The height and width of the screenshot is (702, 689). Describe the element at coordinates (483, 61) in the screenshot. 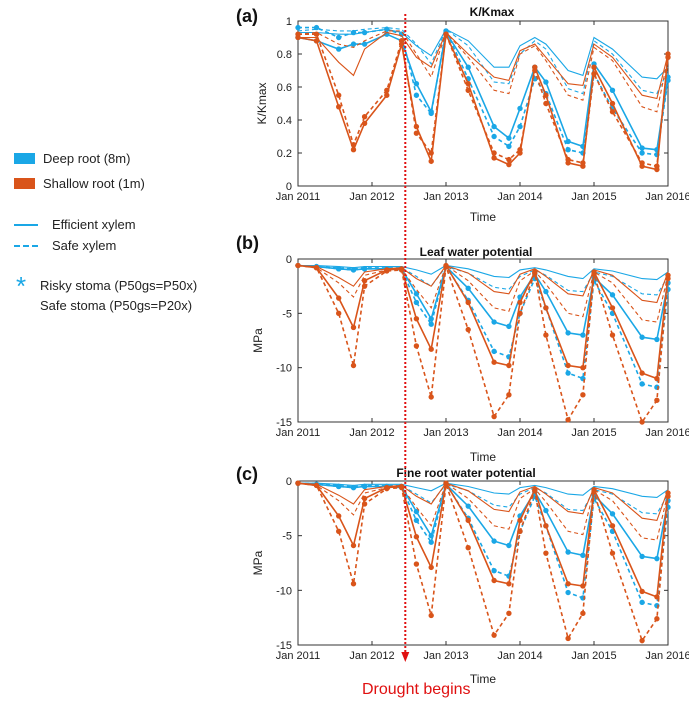

I see `series-line-deep-safe-risky` at that location.